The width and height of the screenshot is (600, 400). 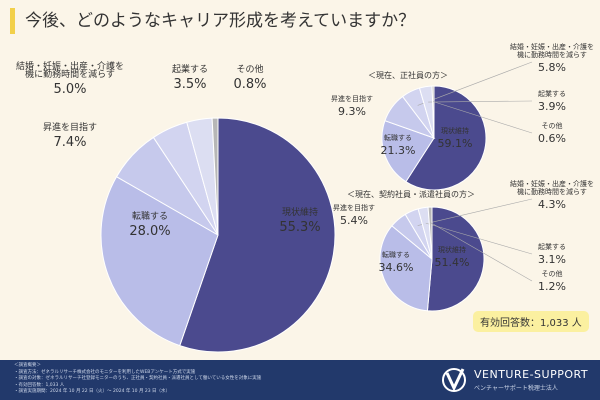 What do you see at coordinates (352, 111) in the screenshot?
I see `slice-value: 9.3%` at bounding box center [352, 111].